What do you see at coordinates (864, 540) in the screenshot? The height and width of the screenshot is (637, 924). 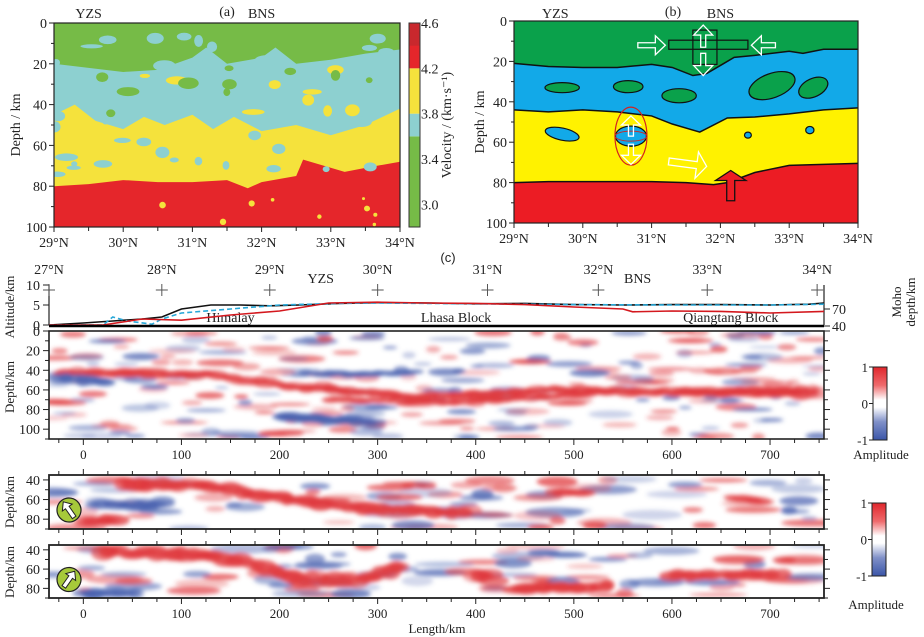 I see `colorbar-tick-label: 0` at bounding box center [864, 540].